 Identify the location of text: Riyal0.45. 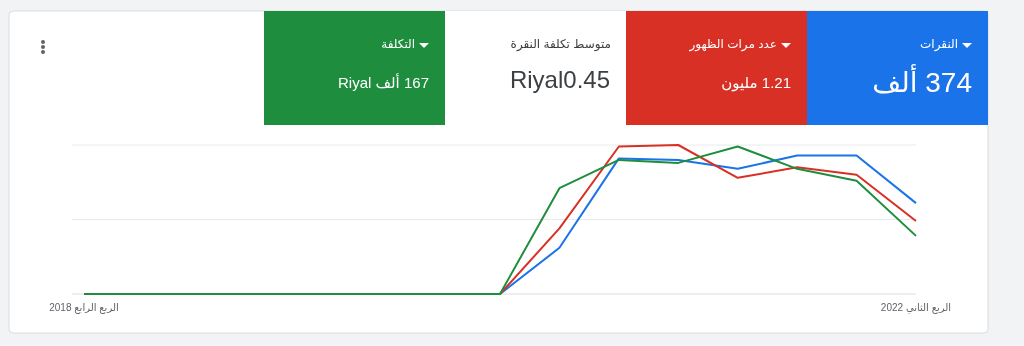
(559, 79).